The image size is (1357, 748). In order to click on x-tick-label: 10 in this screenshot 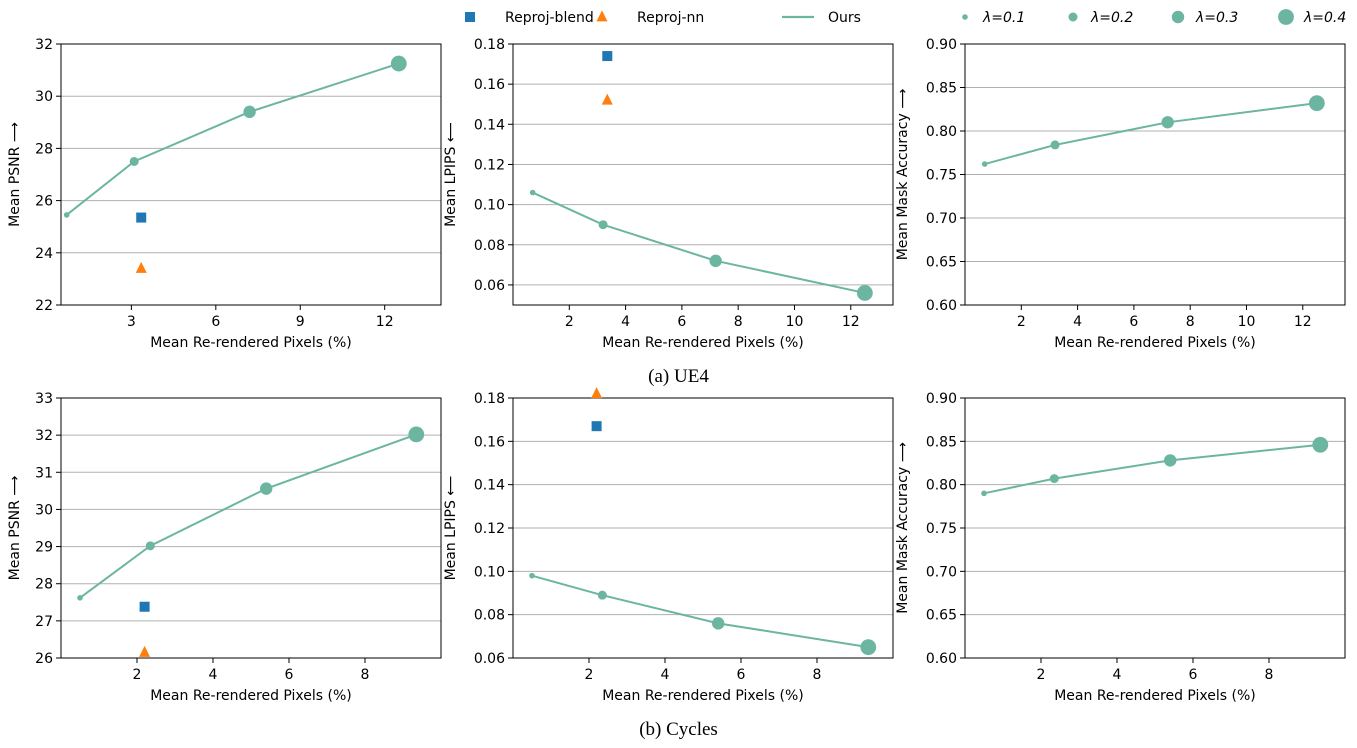, I will do `click(1247, 322)`.